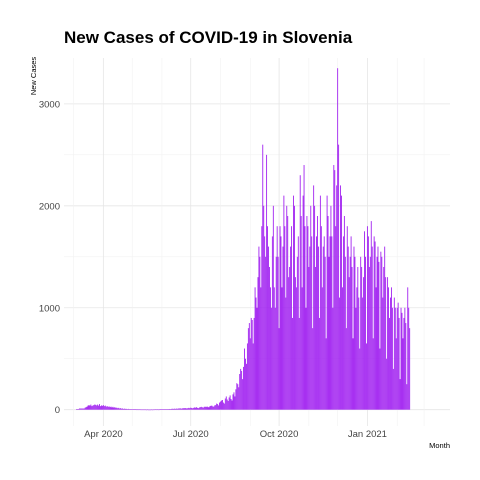 This screenshot has width=480, height=480. I want to click on x-tick-label: Apr 2020, so click(103, 434).